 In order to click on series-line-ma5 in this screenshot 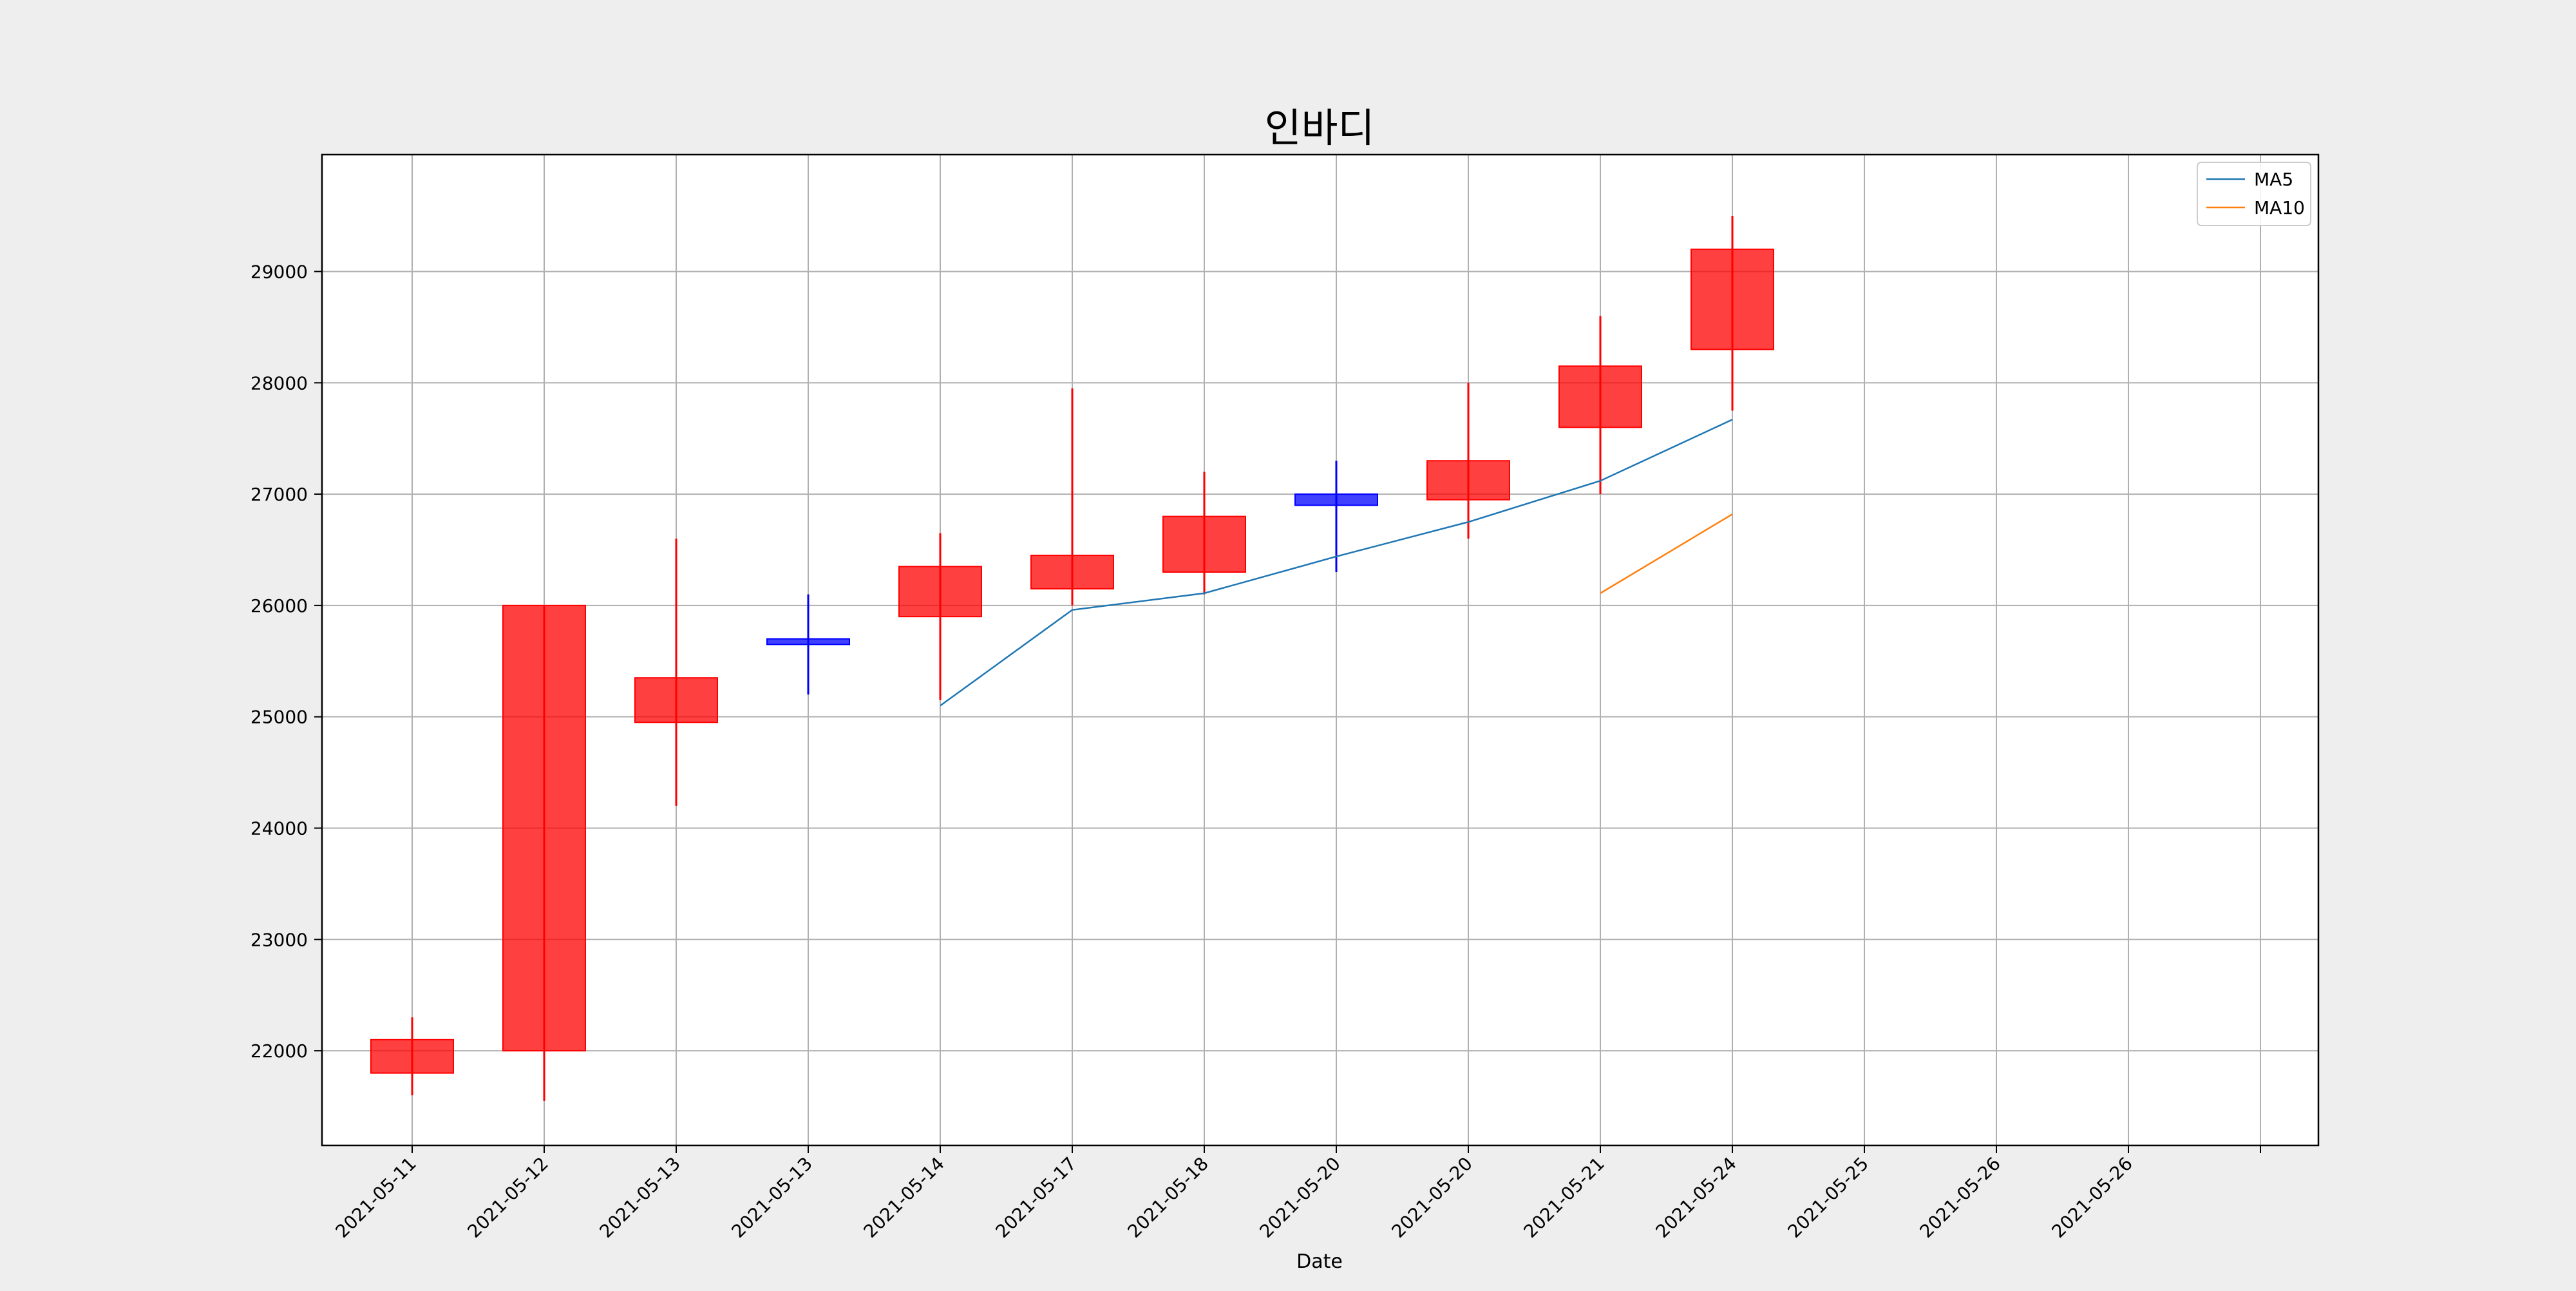, I will do `click(1337, 563)`.